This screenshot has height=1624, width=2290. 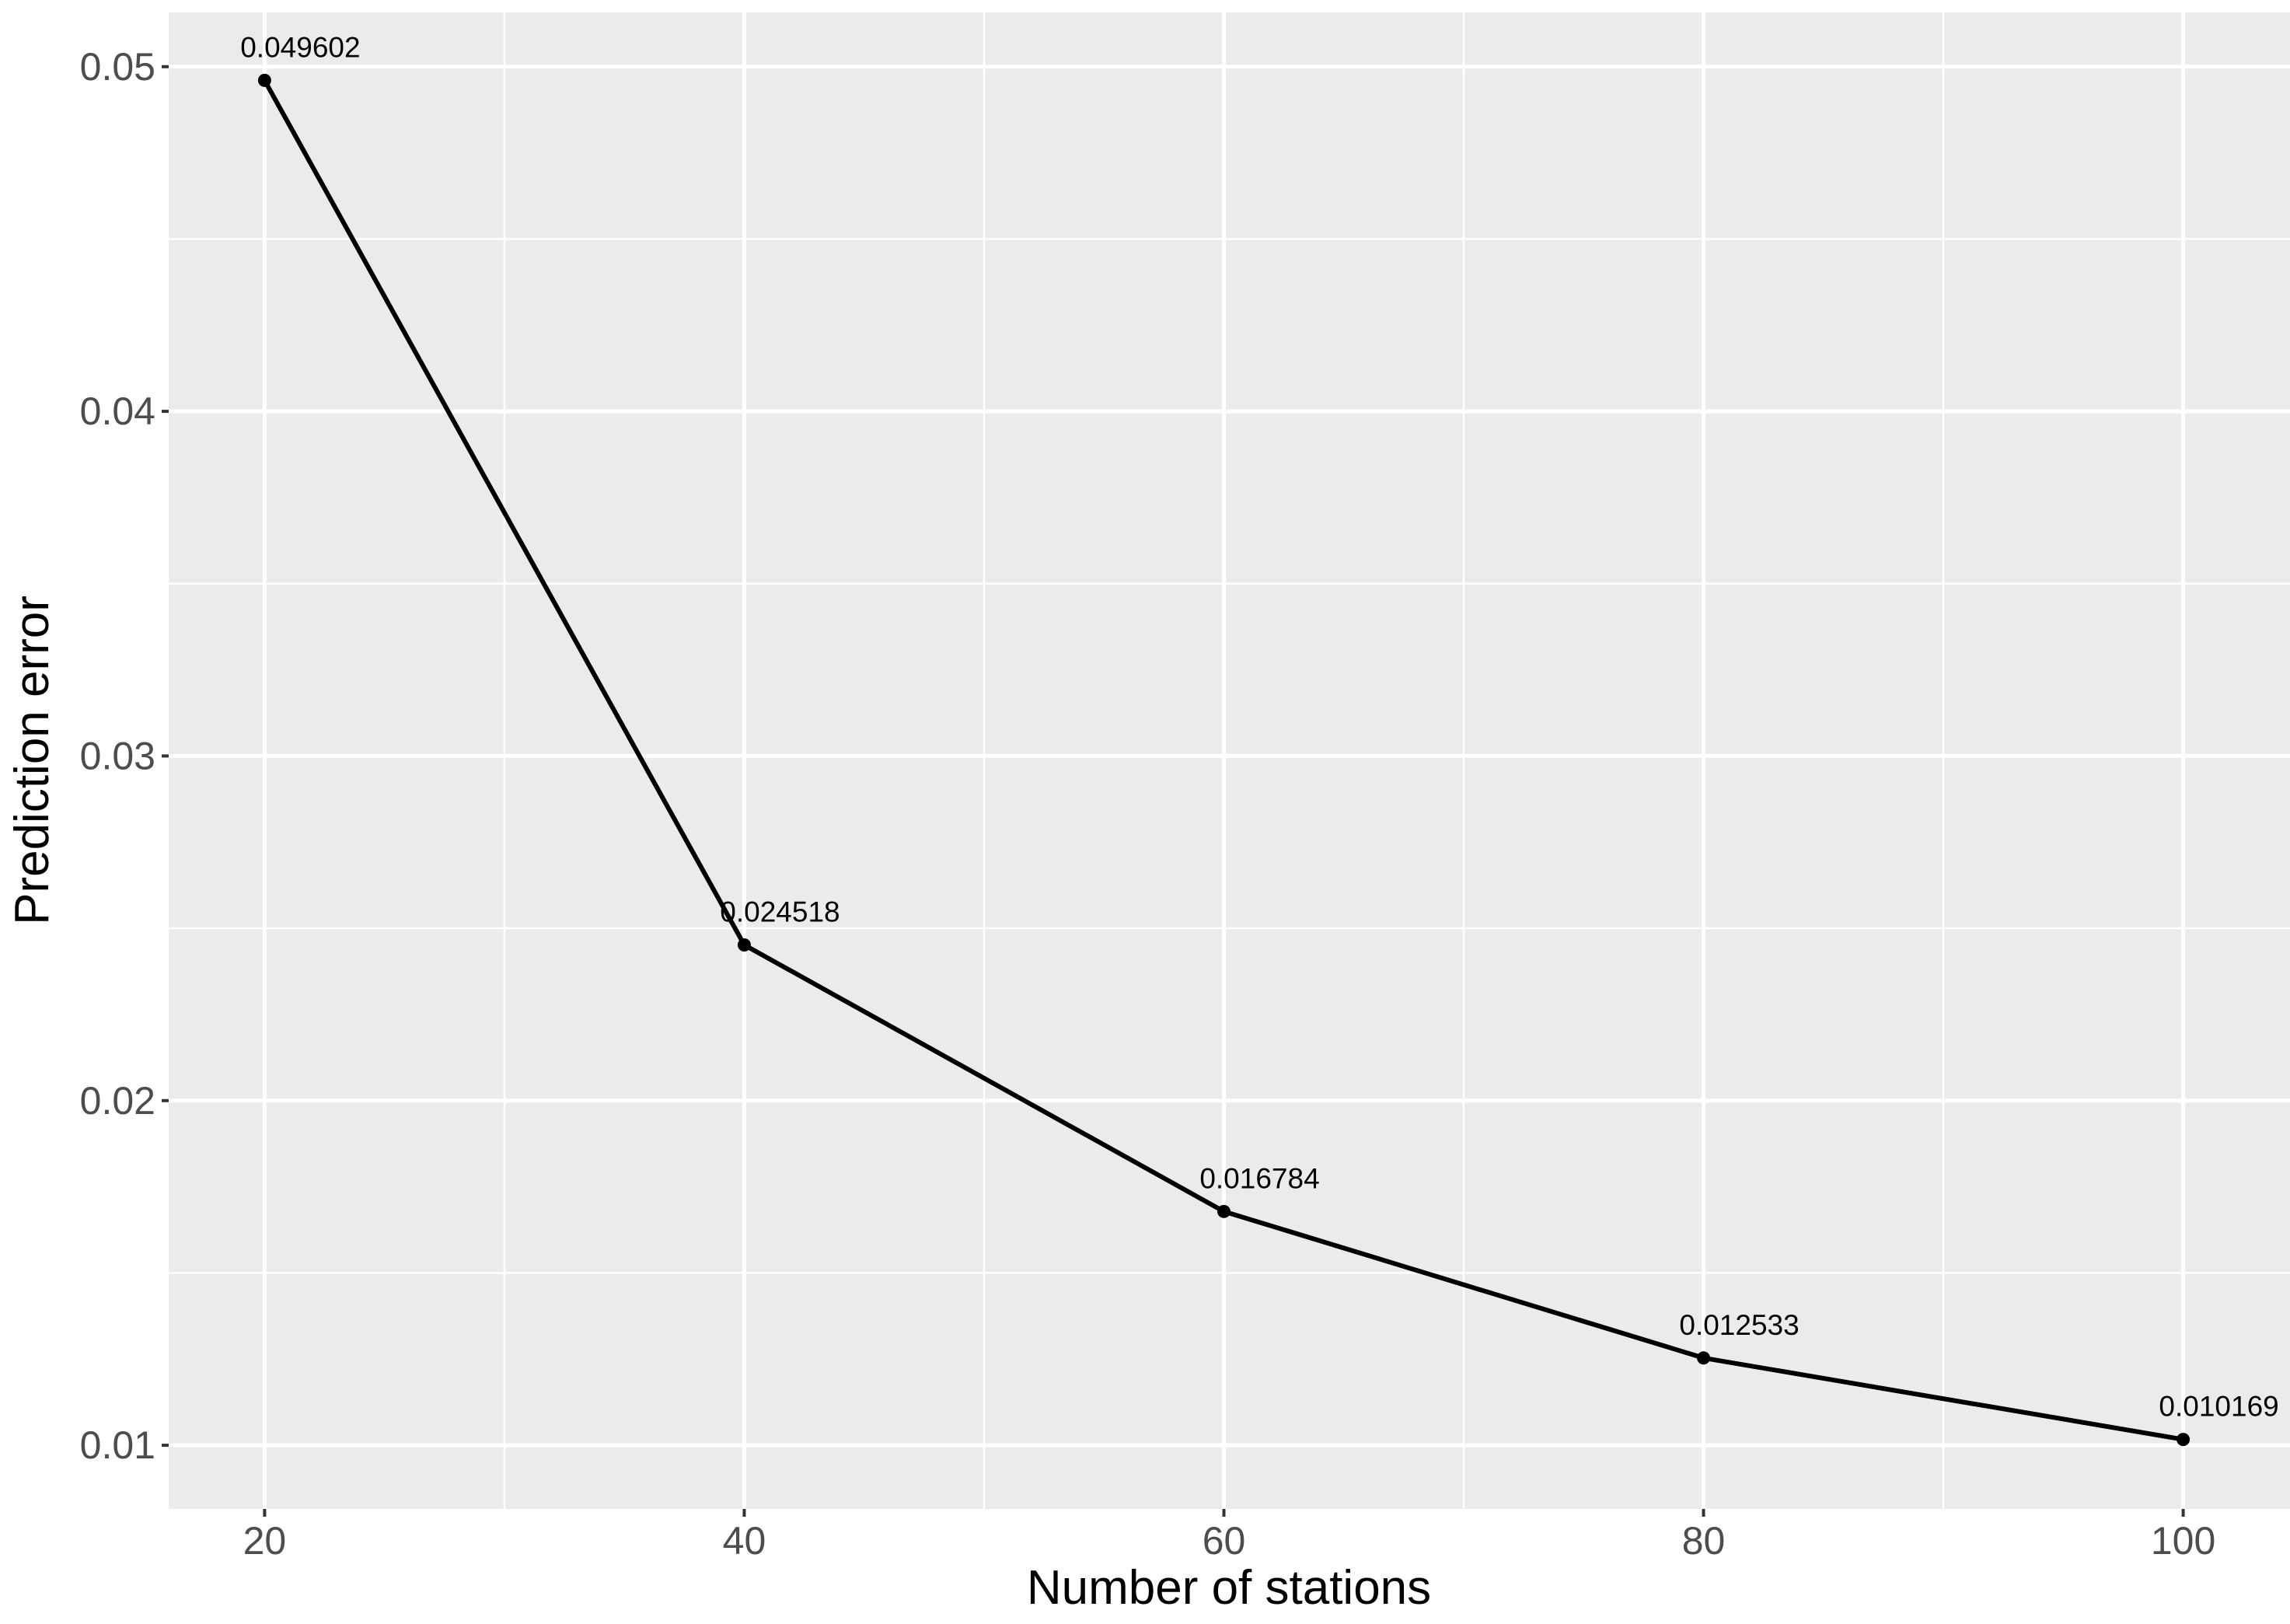 What do you see at coordinates (2218, 1407) in the screenshot?
I see `data-point-label: 0.010169` at bounding box center [2218, 1407].